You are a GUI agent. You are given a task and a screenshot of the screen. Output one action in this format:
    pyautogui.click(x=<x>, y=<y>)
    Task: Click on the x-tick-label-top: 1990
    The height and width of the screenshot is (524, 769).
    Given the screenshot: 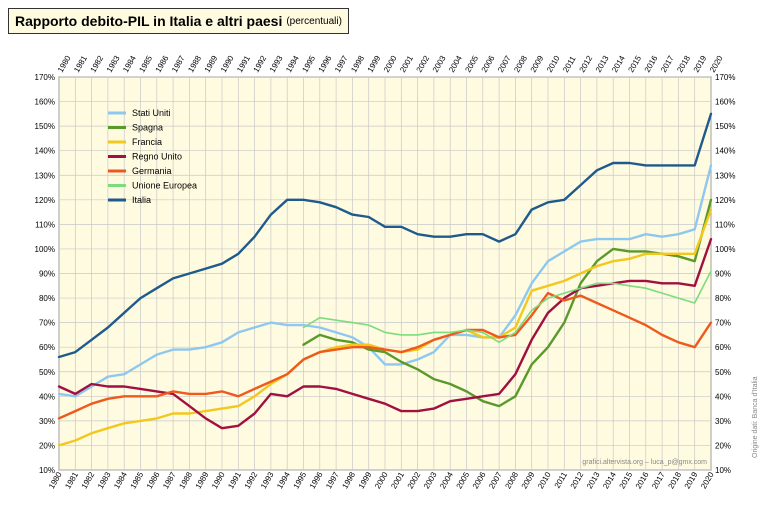 What is the action you would take?
    pyautogui.click(x=227, y=64)
    